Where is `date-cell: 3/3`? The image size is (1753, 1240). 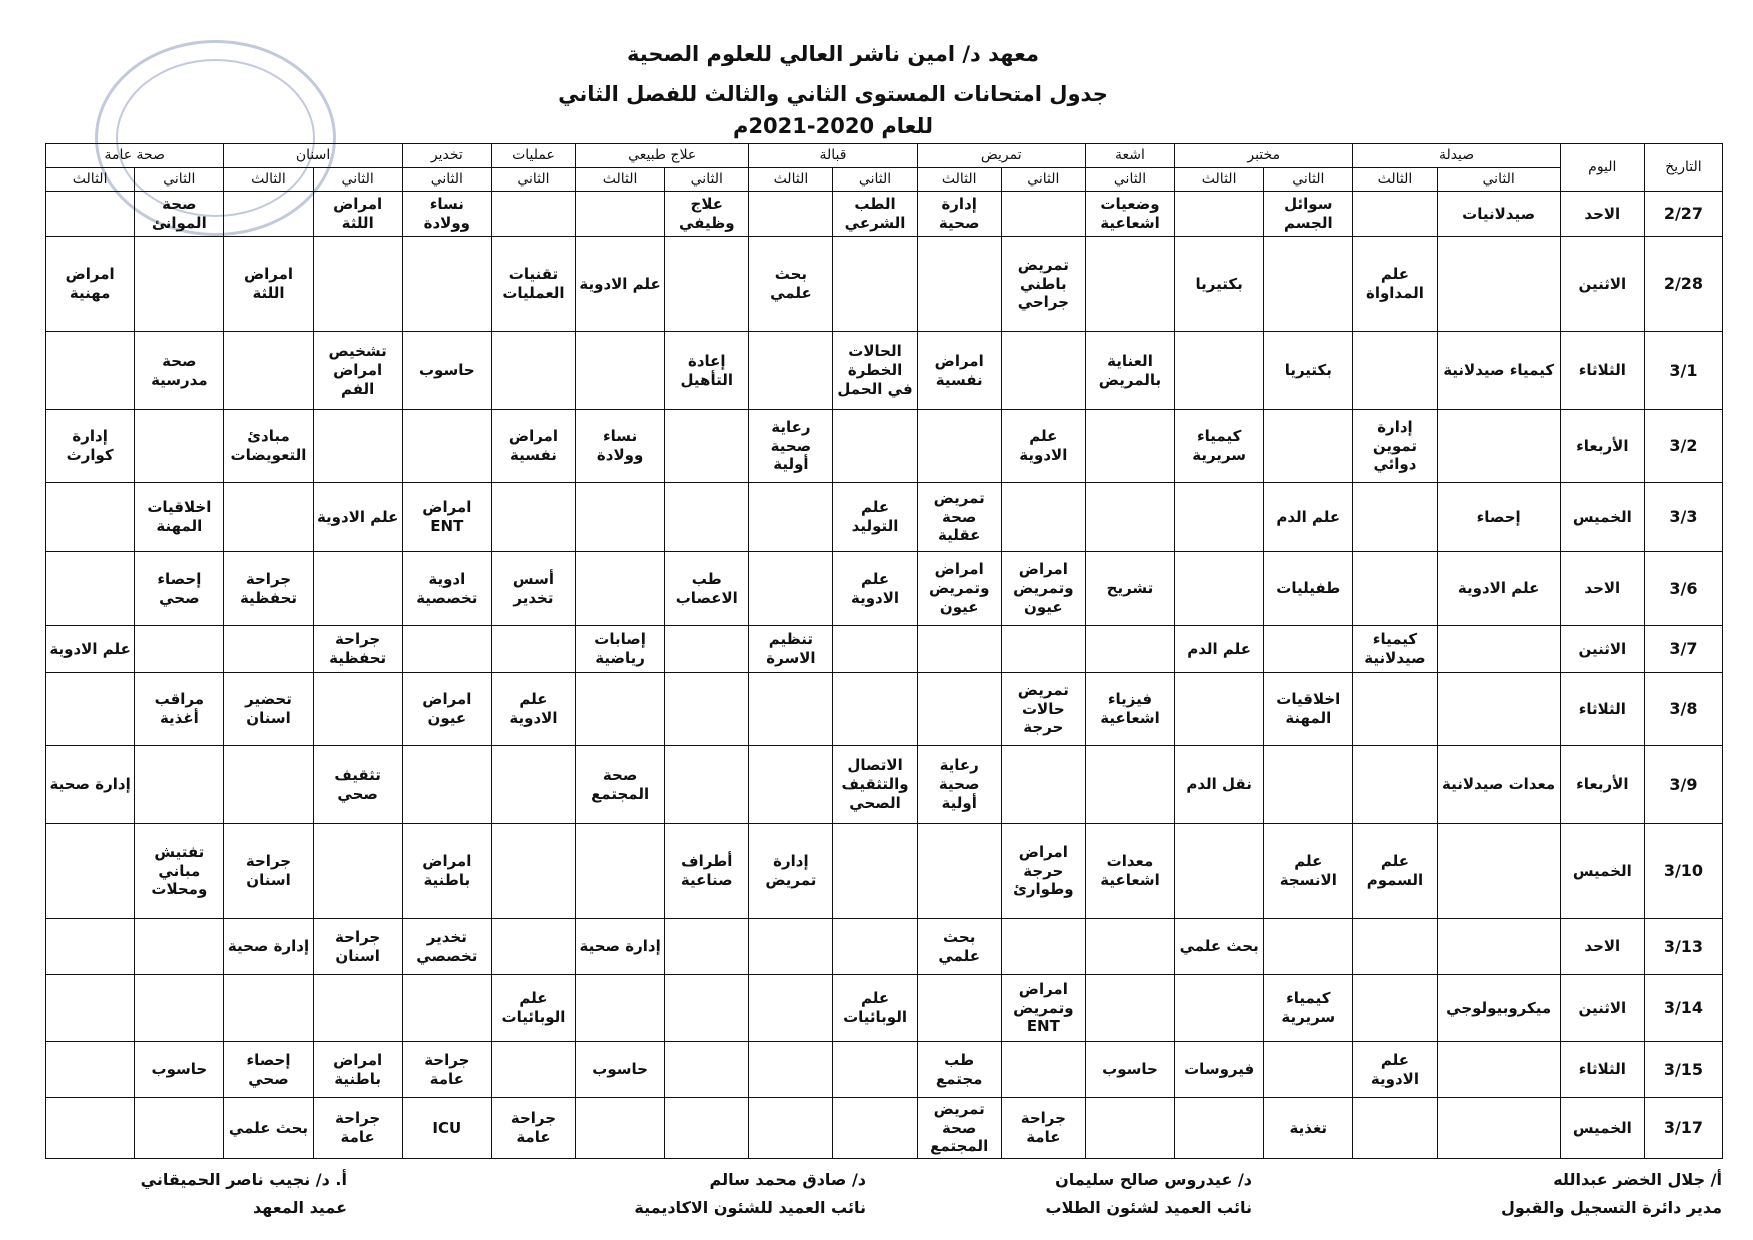 date-cell: 3/3 is located at coordinates (1683, 517).